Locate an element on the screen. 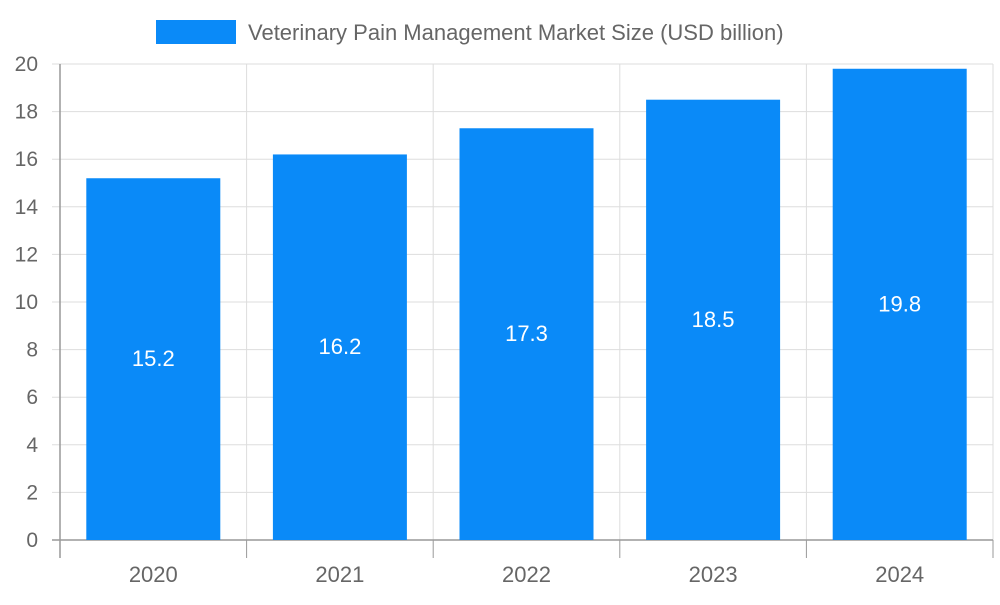  x-tick-label: 2022 is located at coordinates (526, 574).